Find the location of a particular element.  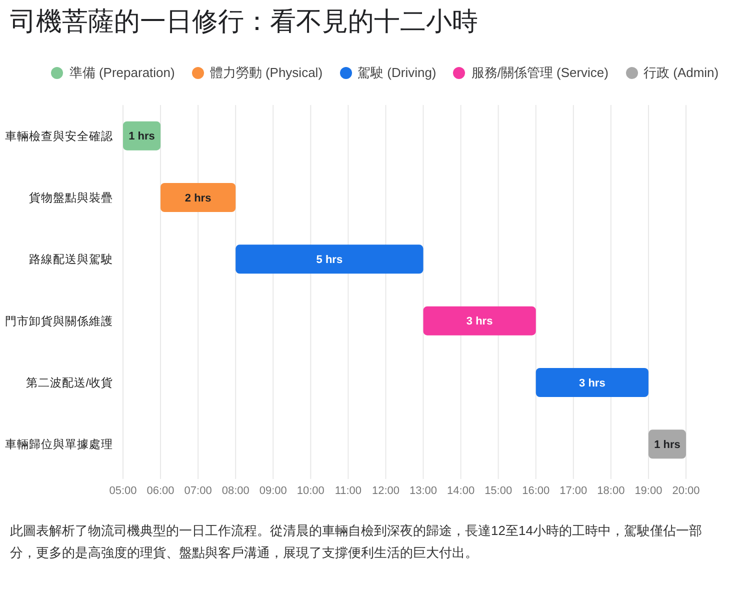

legend-label: 準備 (Preparation) is located at coordinates (122, 73).